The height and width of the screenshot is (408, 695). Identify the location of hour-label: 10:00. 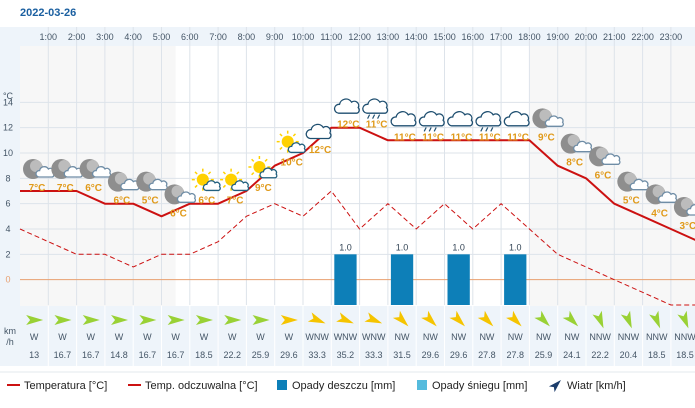
(303, 37).